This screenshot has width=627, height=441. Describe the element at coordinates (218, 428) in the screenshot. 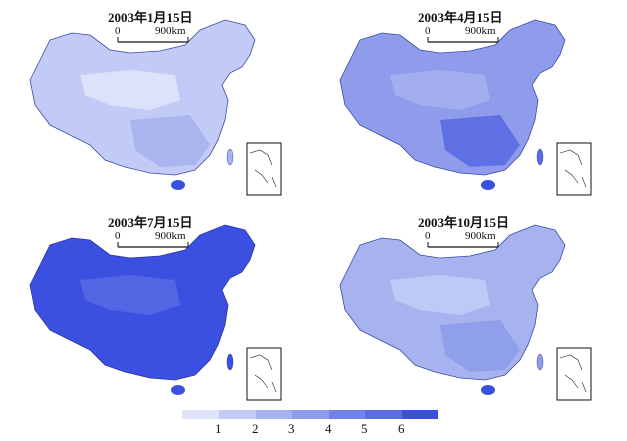

I see `legend-label: 1` at that location.